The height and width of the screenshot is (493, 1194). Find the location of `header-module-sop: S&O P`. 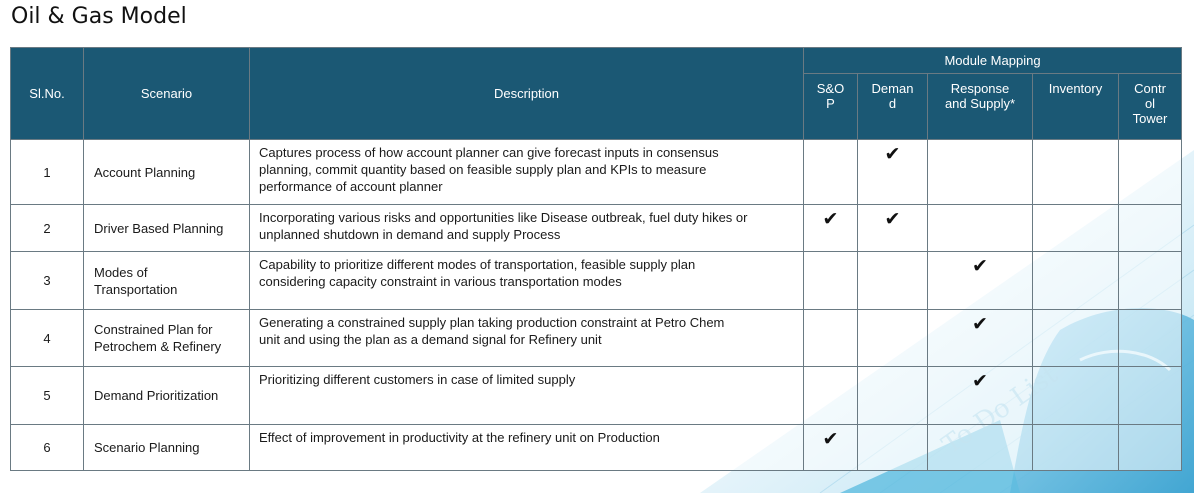

header-module-sop: S&O P is located at coordinates (830, 106).